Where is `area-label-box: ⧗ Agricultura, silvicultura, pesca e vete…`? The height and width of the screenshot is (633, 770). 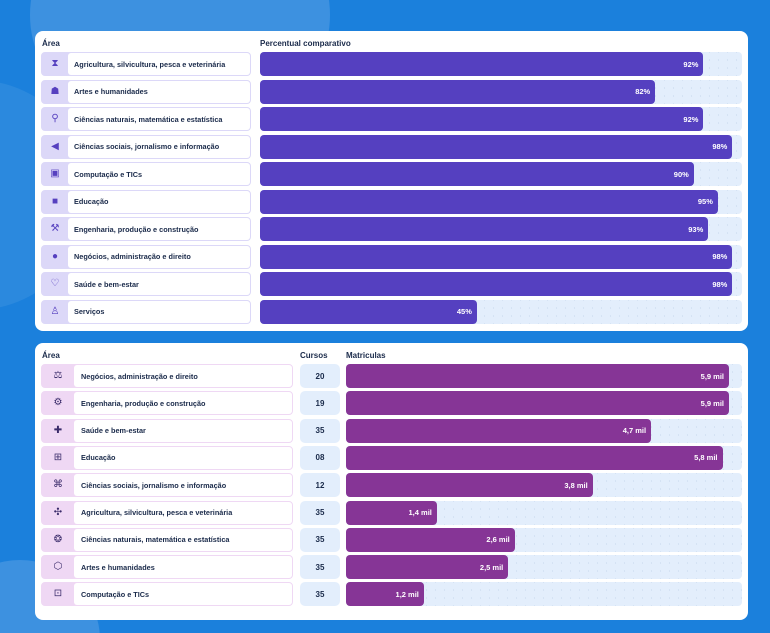
area-label-box: ⧗ Agricultura, silvicultura, pesca e vete… is located at coordinates (146, 64).